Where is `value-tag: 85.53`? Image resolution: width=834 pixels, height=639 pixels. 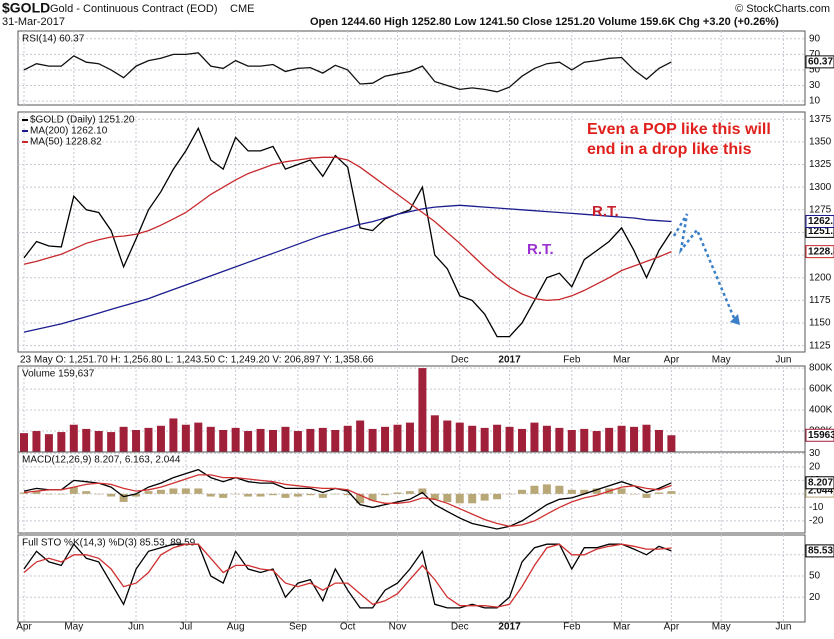 value-tag: 85.53 is located at coordinates (820, 551).